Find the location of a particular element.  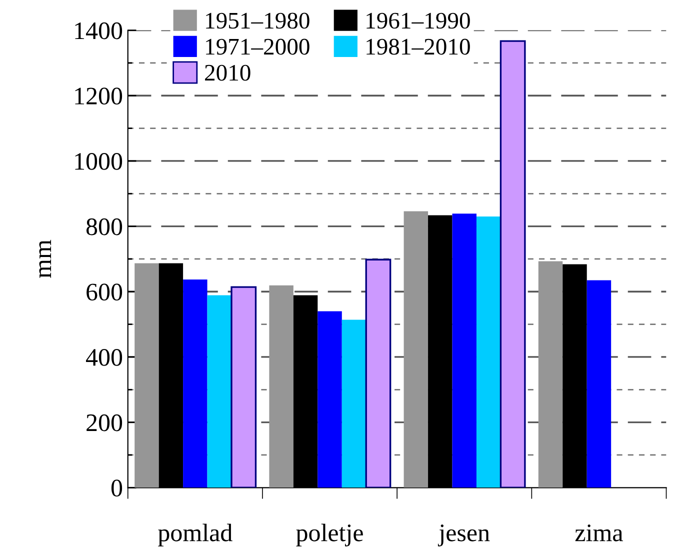

x-tick-label: jesen is located at coordinates (464, 535).